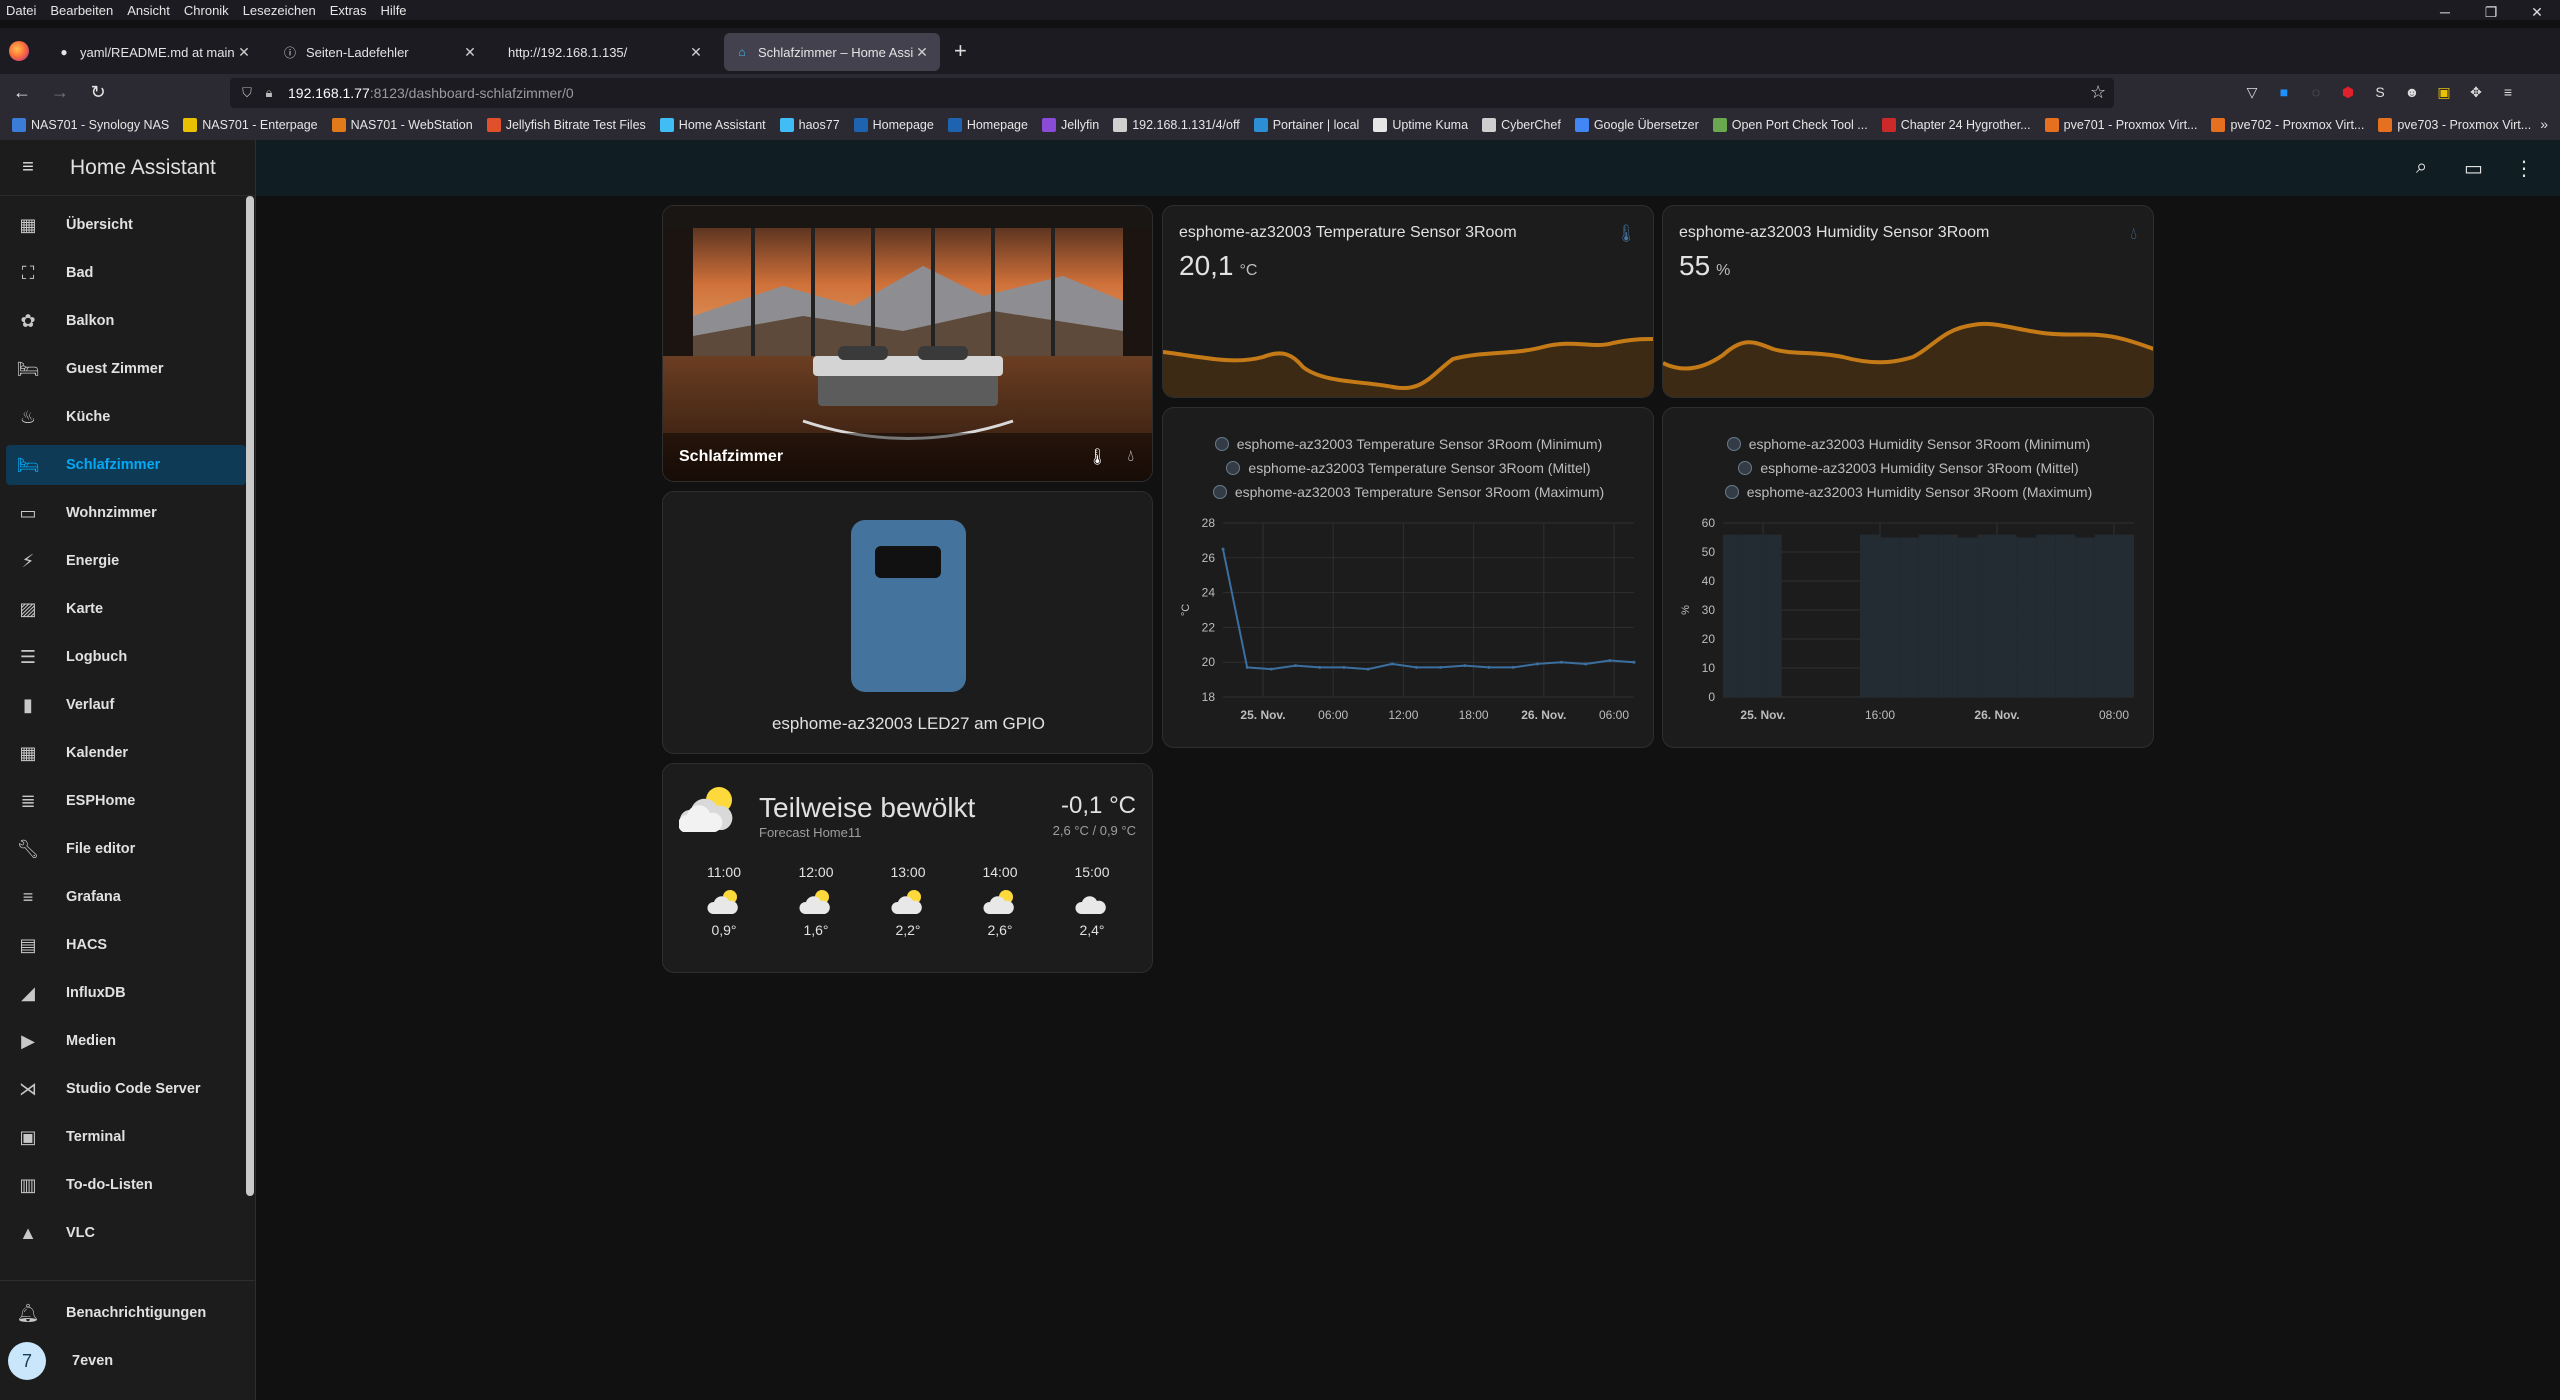 This screenshot has width=2560, height=1400. I want to click on sidebar-item-influxdb: ◢ InfluxDB, so click(126, 993).